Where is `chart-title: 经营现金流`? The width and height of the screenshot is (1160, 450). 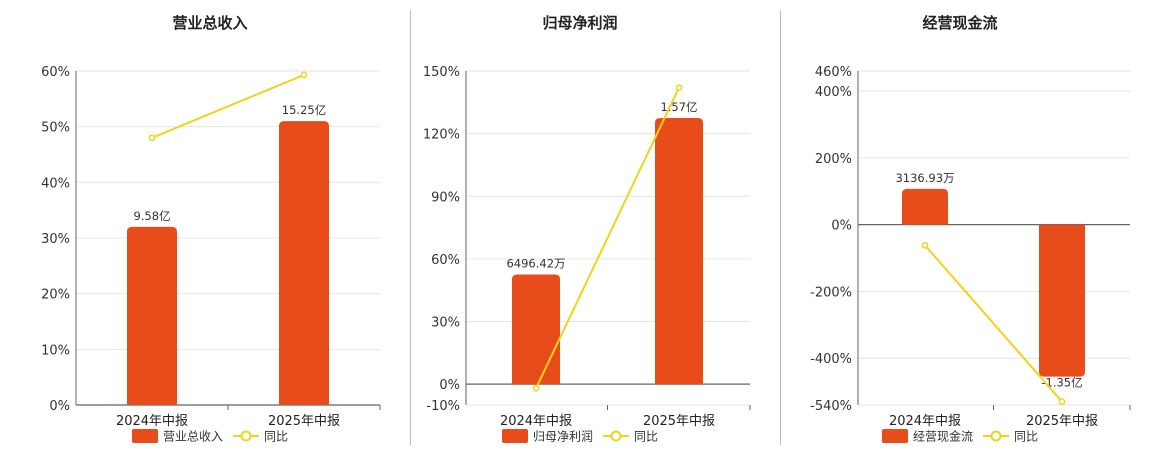 chart-title: 经营现金流 is located at coordinates (959, 23).